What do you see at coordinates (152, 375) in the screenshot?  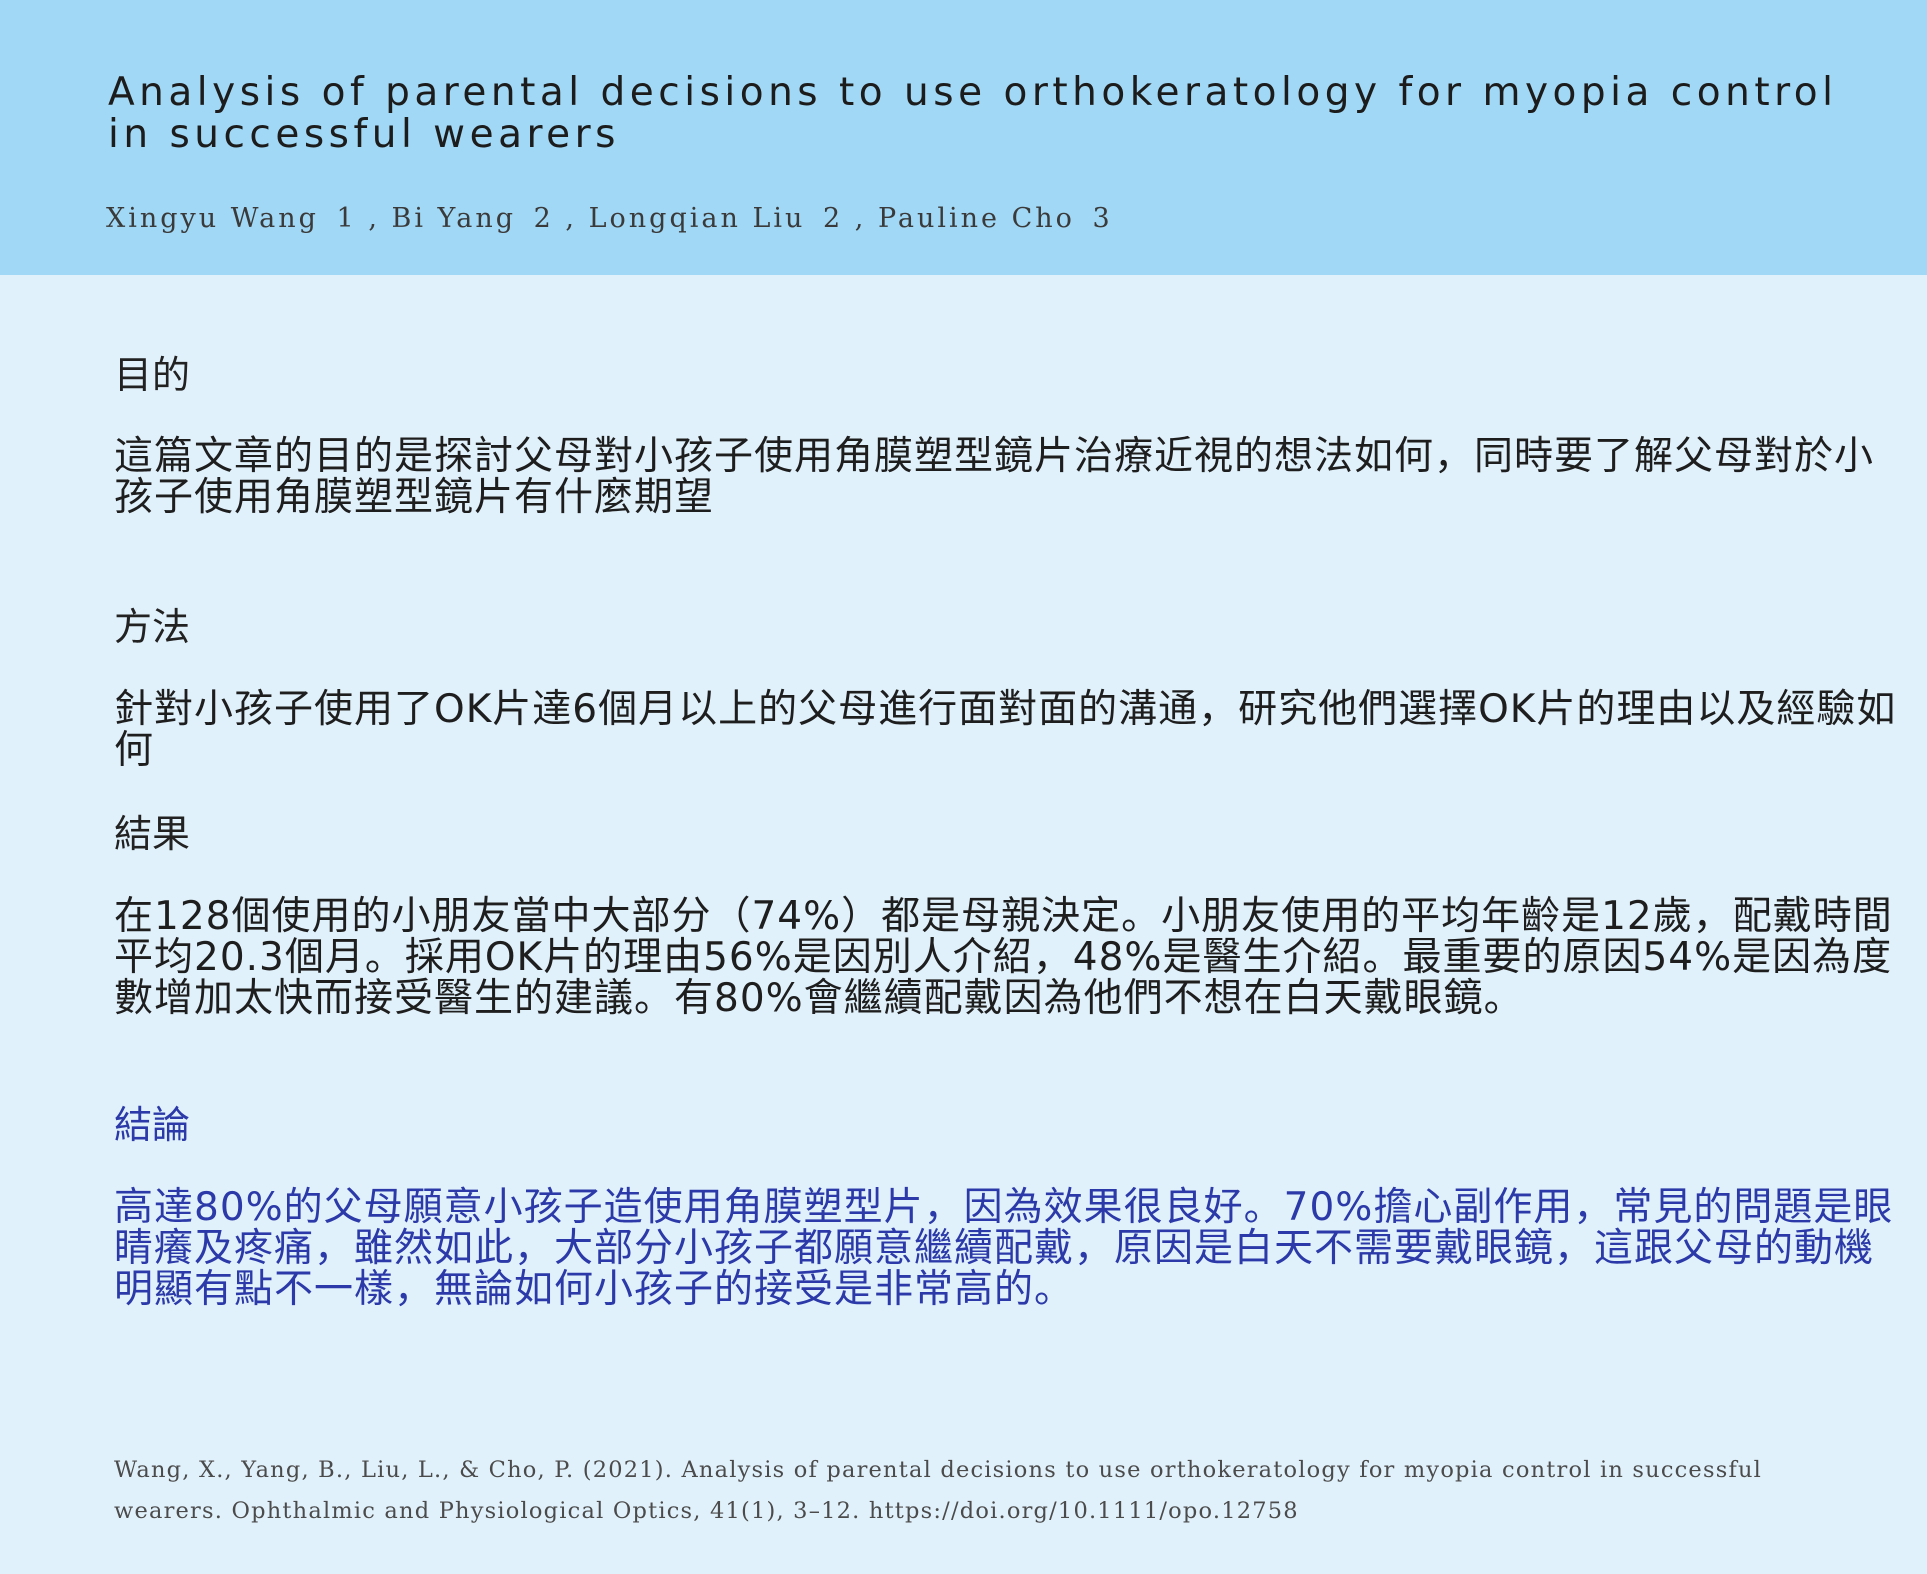 I see `purpose-heading: 目的` at bounding box center [152, 375].